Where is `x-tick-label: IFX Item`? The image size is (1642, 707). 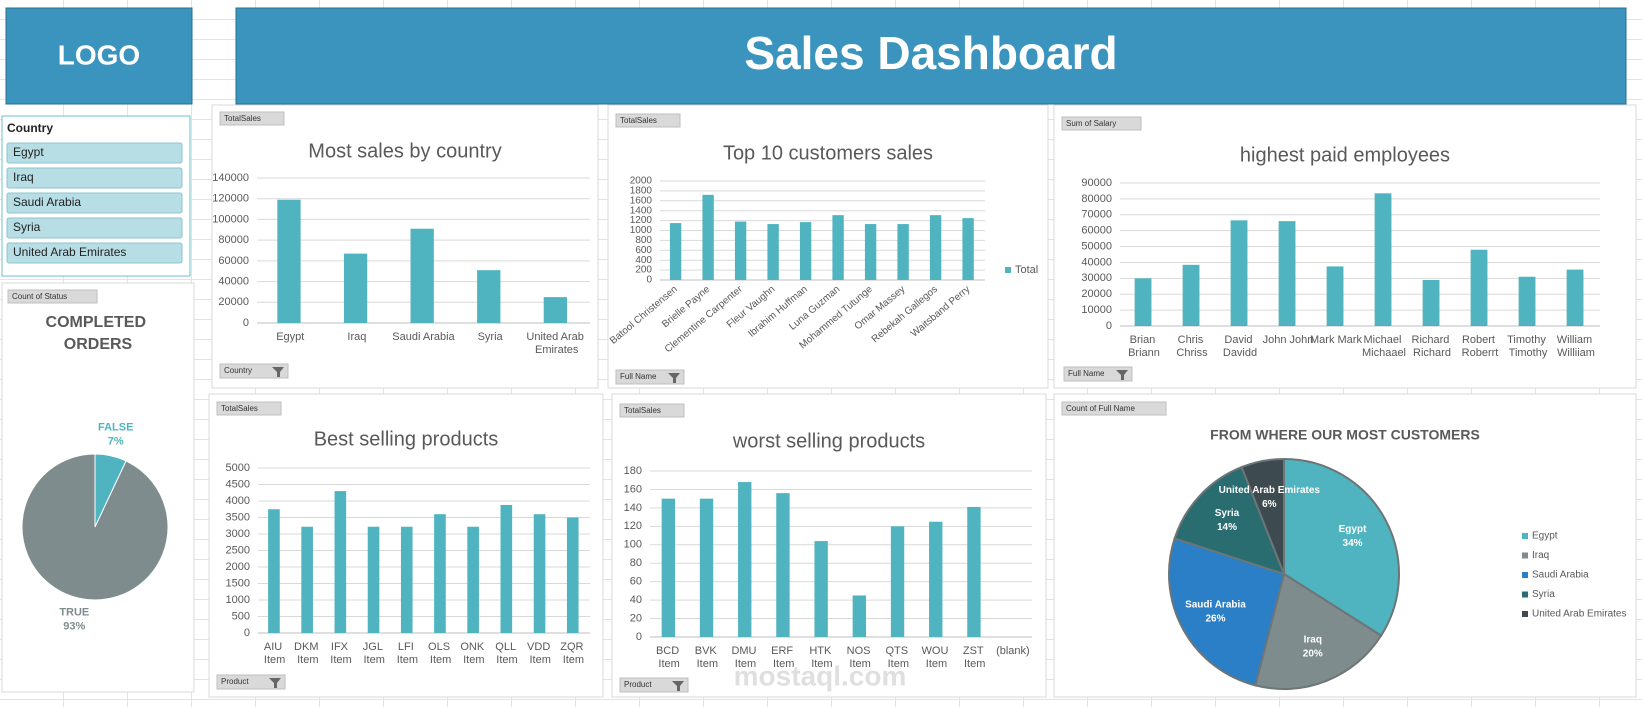
x-tick-label: IFX Item is located at coordinates (340, 653).